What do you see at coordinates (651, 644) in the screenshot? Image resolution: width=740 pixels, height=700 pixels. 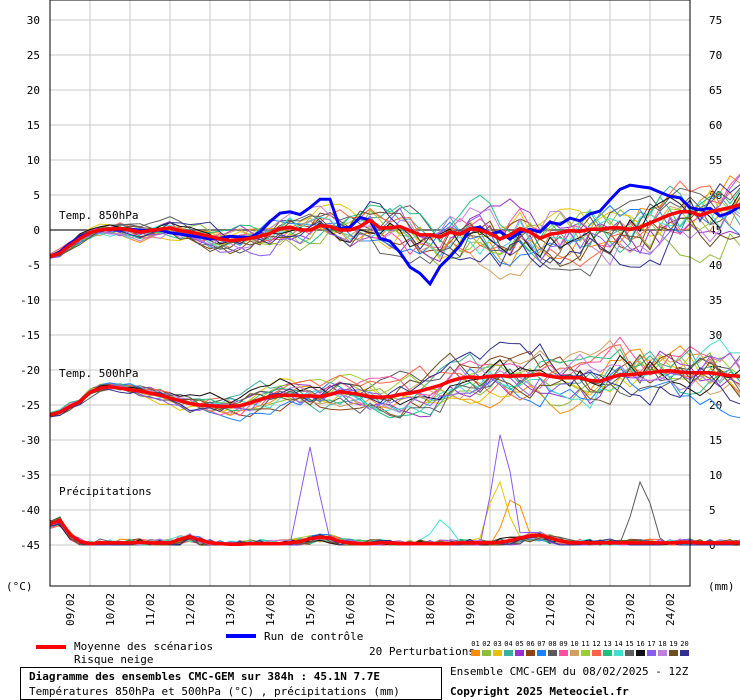 I see `perturbation-key-label: 17` at bounding box center [651, 644].